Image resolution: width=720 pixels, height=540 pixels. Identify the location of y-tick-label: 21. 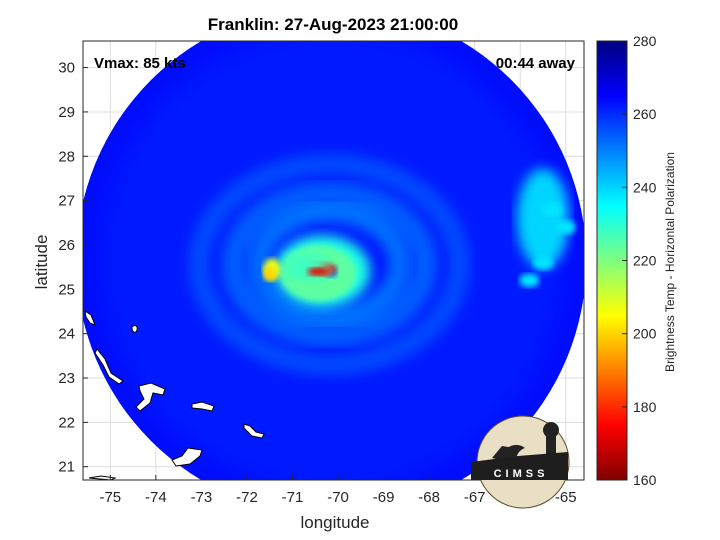
(66, 467).